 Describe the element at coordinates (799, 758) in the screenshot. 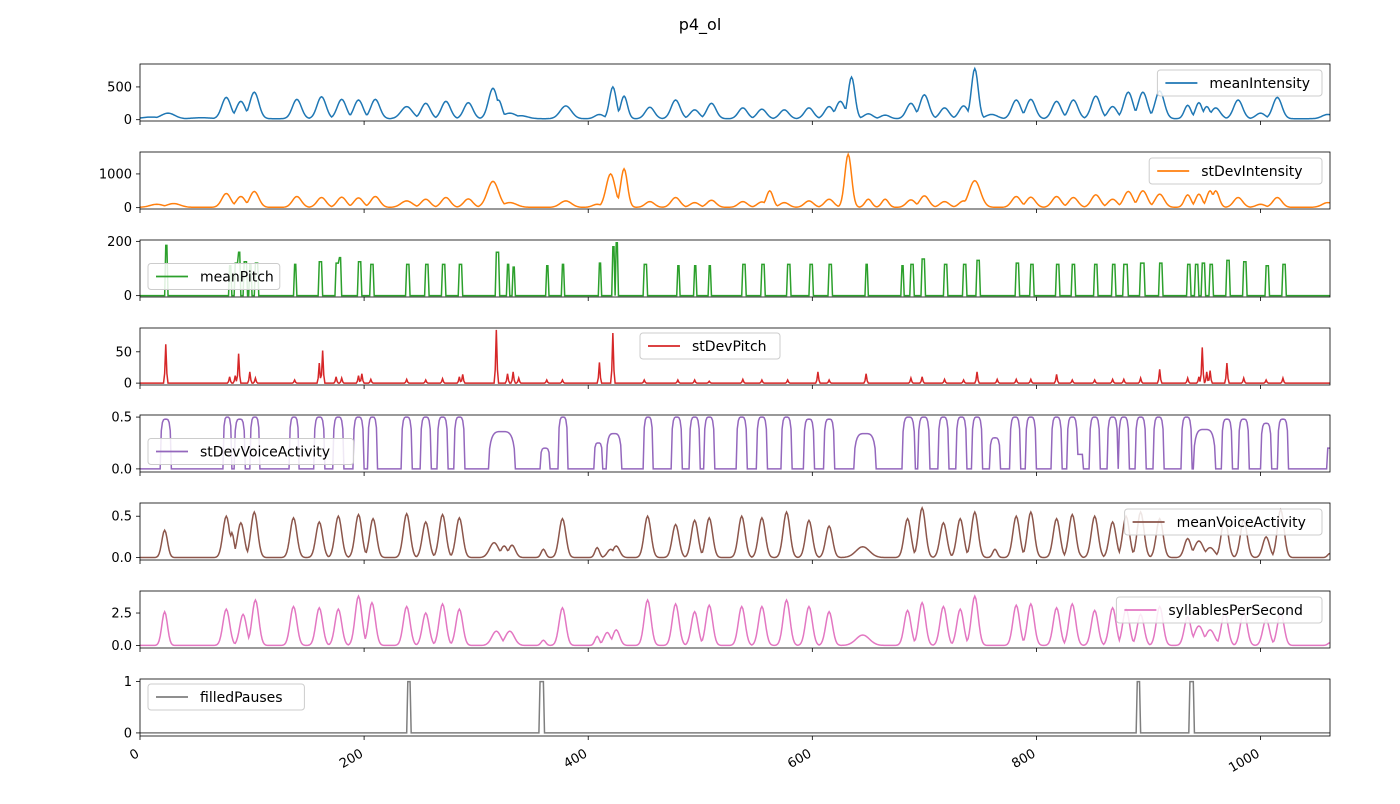

I see `x-tick-label: 600` at that location.